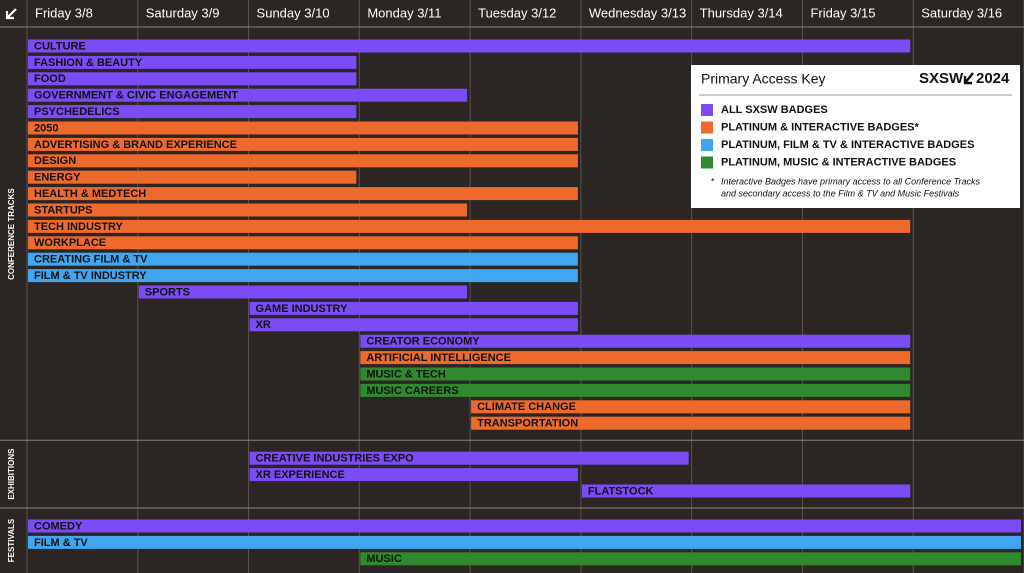  I want to click on legend-label: PLATINUM, MUSIC & INTERACTIVE BADGES, so click(838, 162).